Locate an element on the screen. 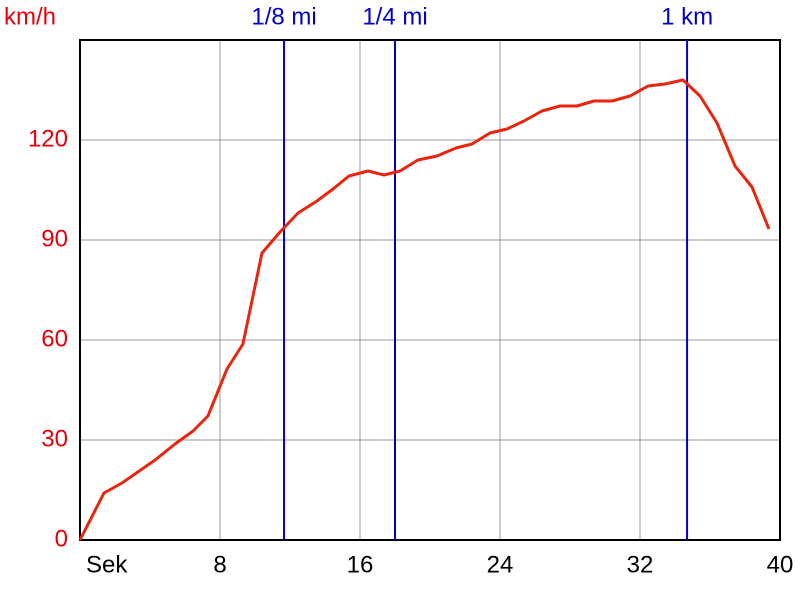 This screenshot has width=800, height=600. x-tick-label: 24 is located at coordinates (500, 564).